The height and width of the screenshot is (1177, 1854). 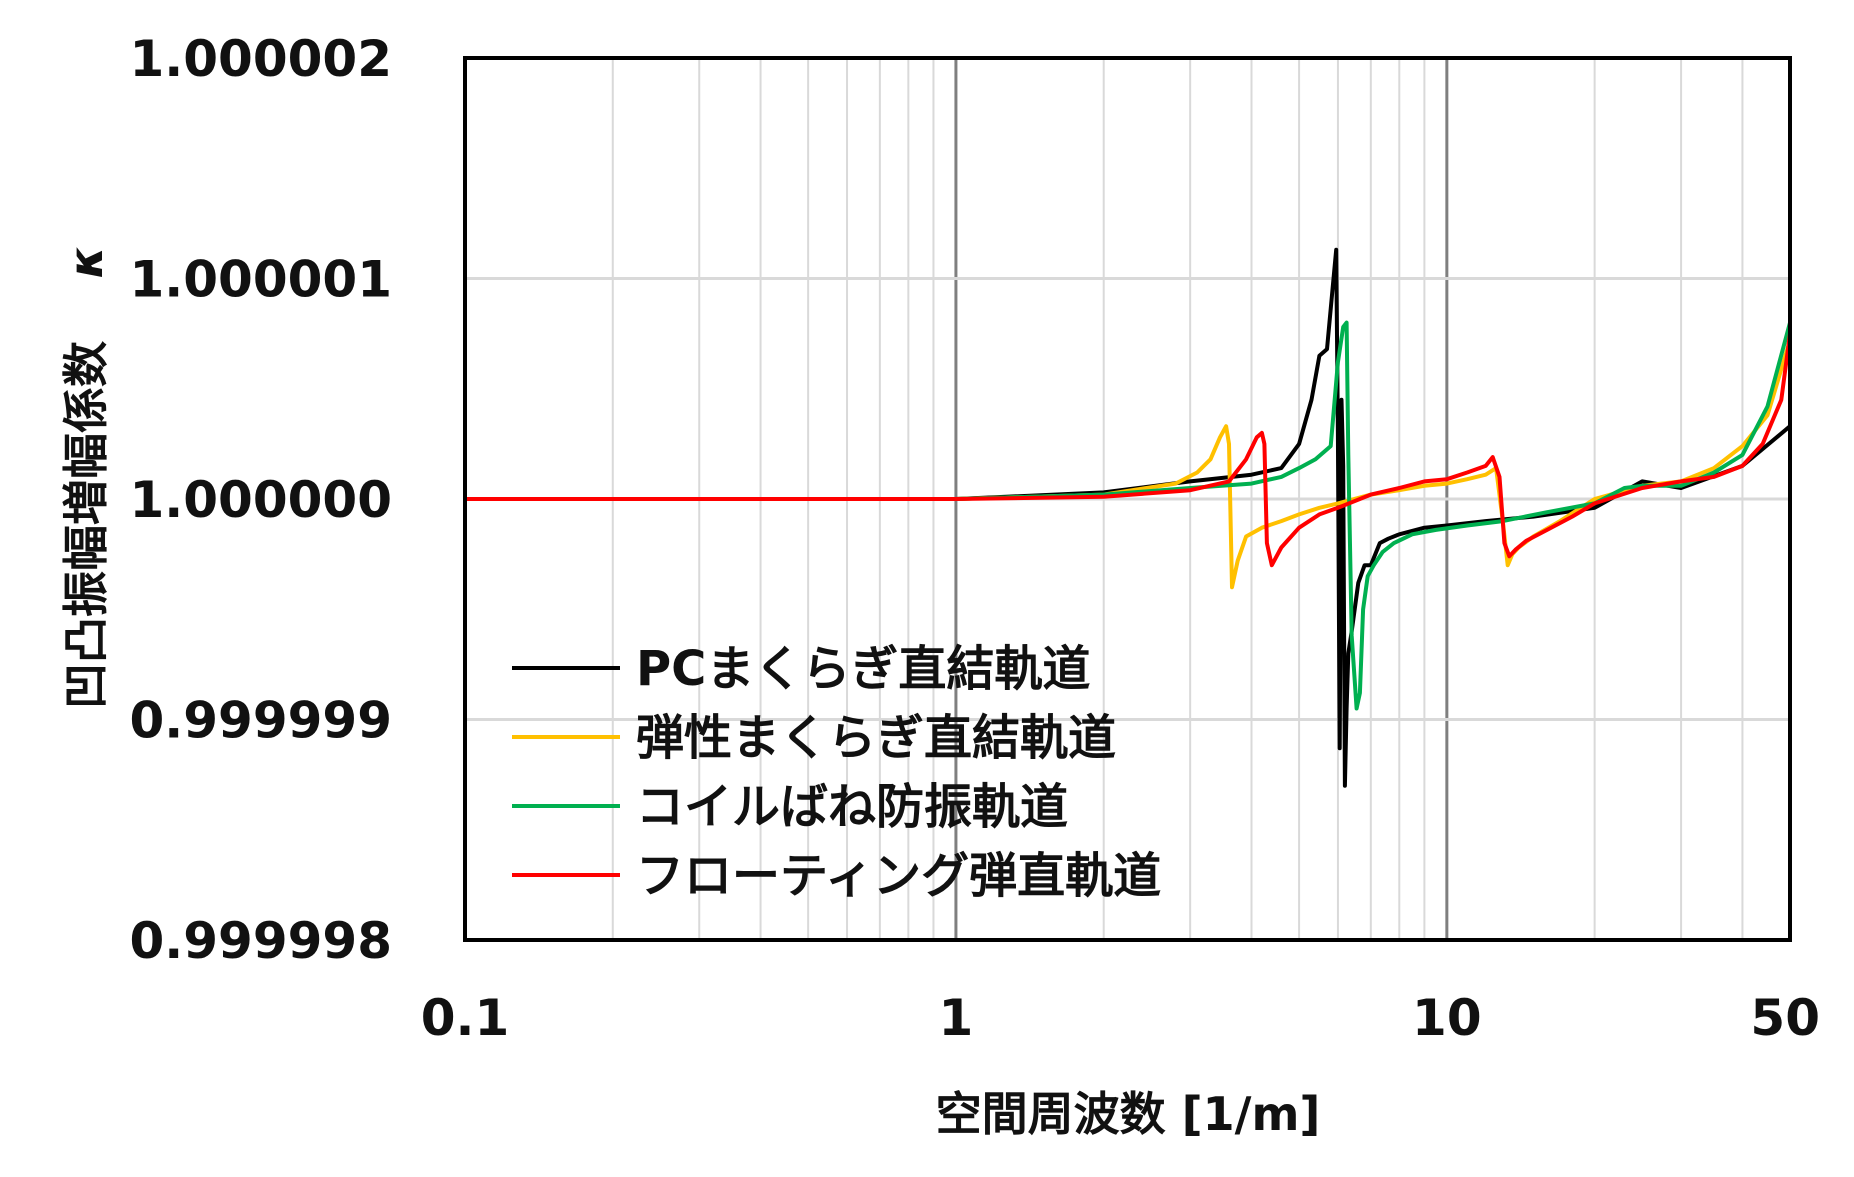 I want to click on legend-label-0: PCまくらぎ直結軌道, so click(x=863, y=669).